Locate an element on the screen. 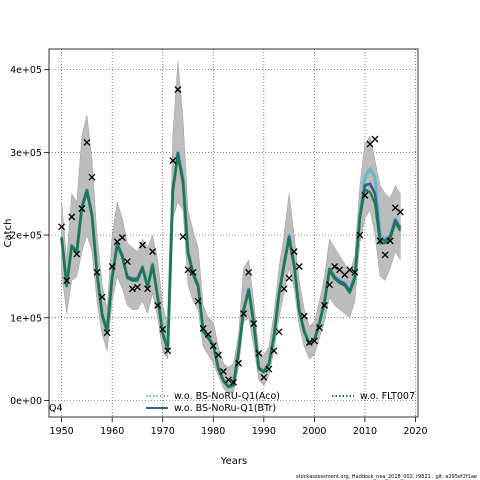 The height and width of the screenshot is (480, 480). observed-point-2011 is located at coordinates (370, 144).